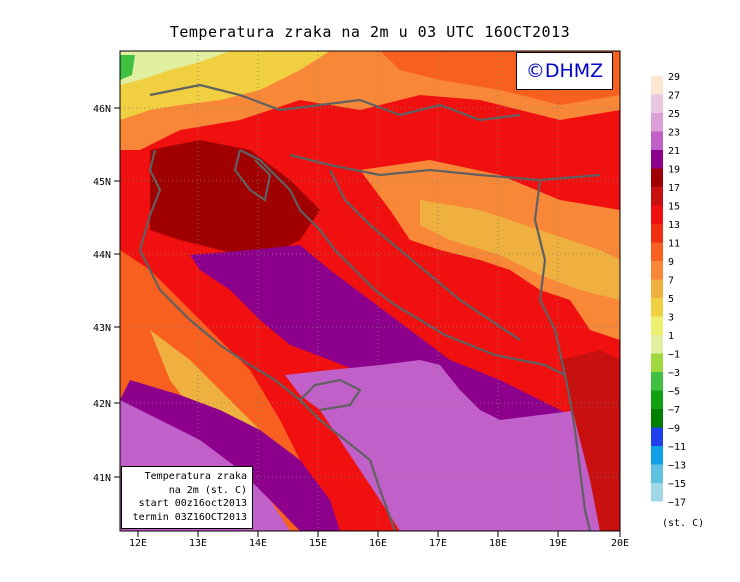  Describe the element at coordinates (674, 207) in the screenshot. I see `legend-label: 15` at that location.